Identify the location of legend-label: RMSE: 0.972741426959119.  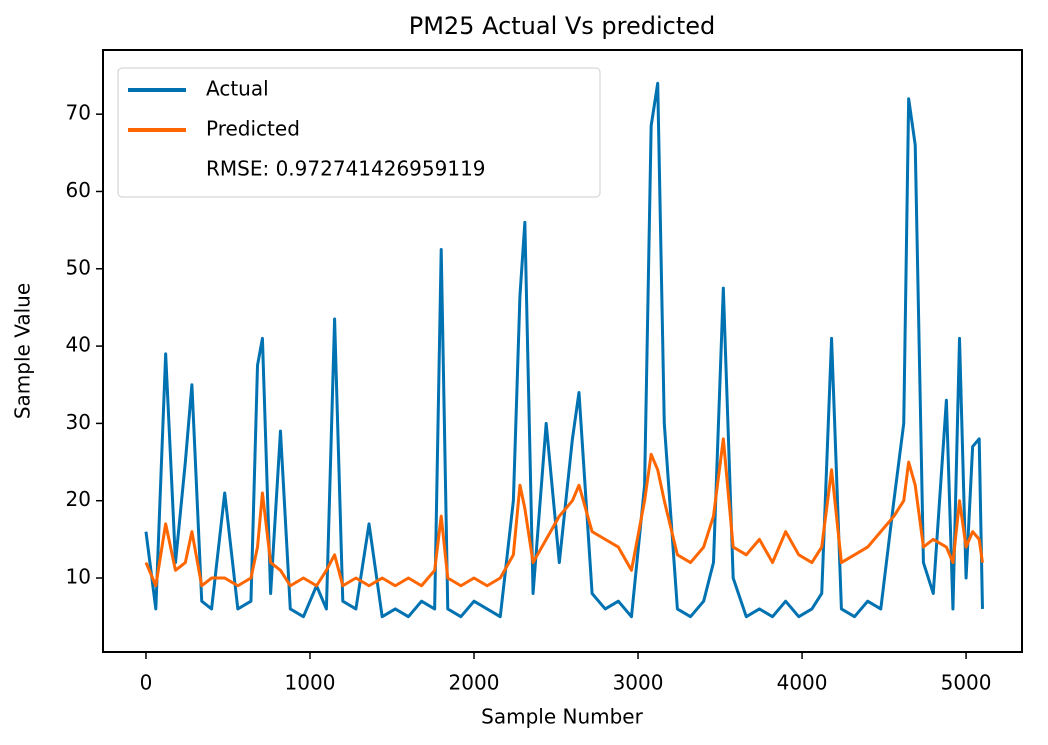
(346, 169).